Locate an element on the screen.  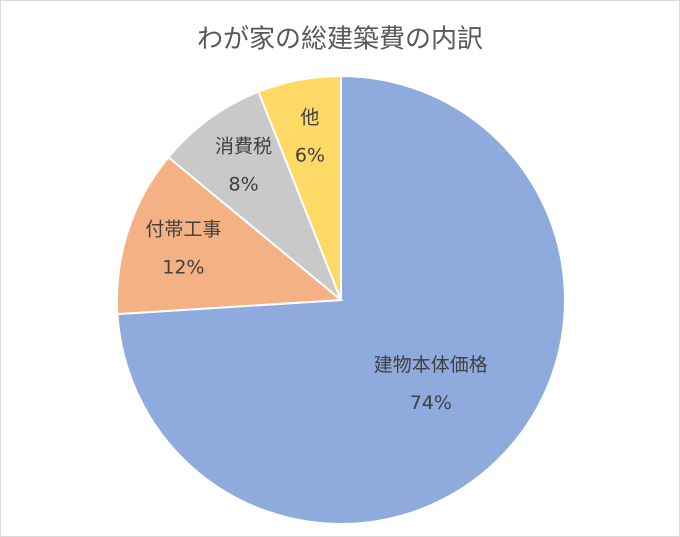
chart-title: わが家の総建築費の内訳 is located at coordinates (340, 40).